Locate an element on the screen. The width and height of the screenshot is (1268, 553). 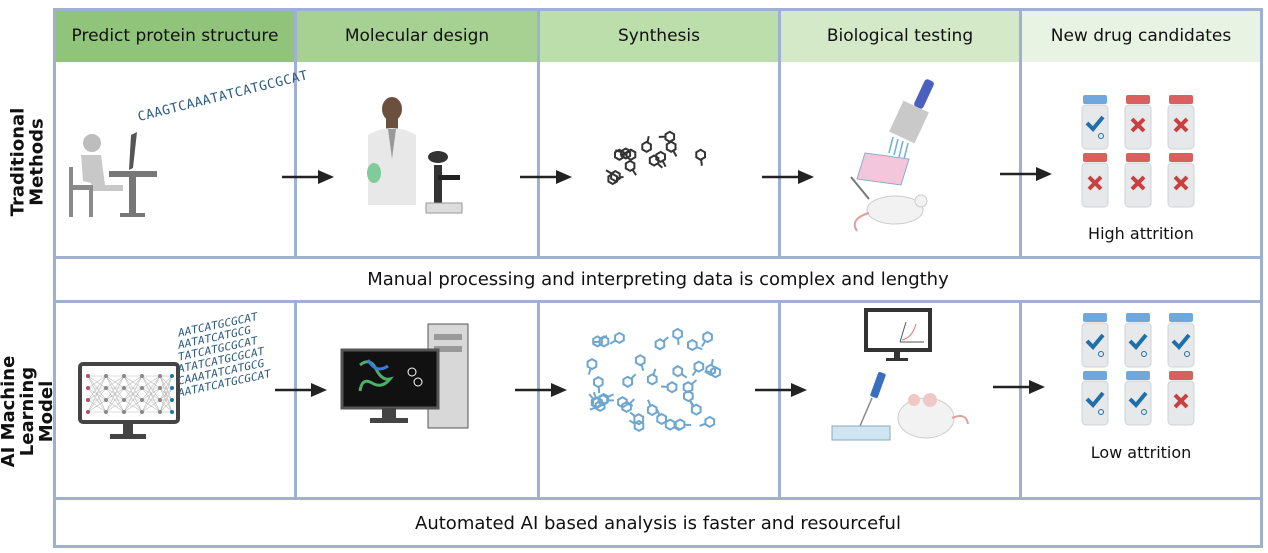
person-at-computer-icon is located at coordinates (113, 174).